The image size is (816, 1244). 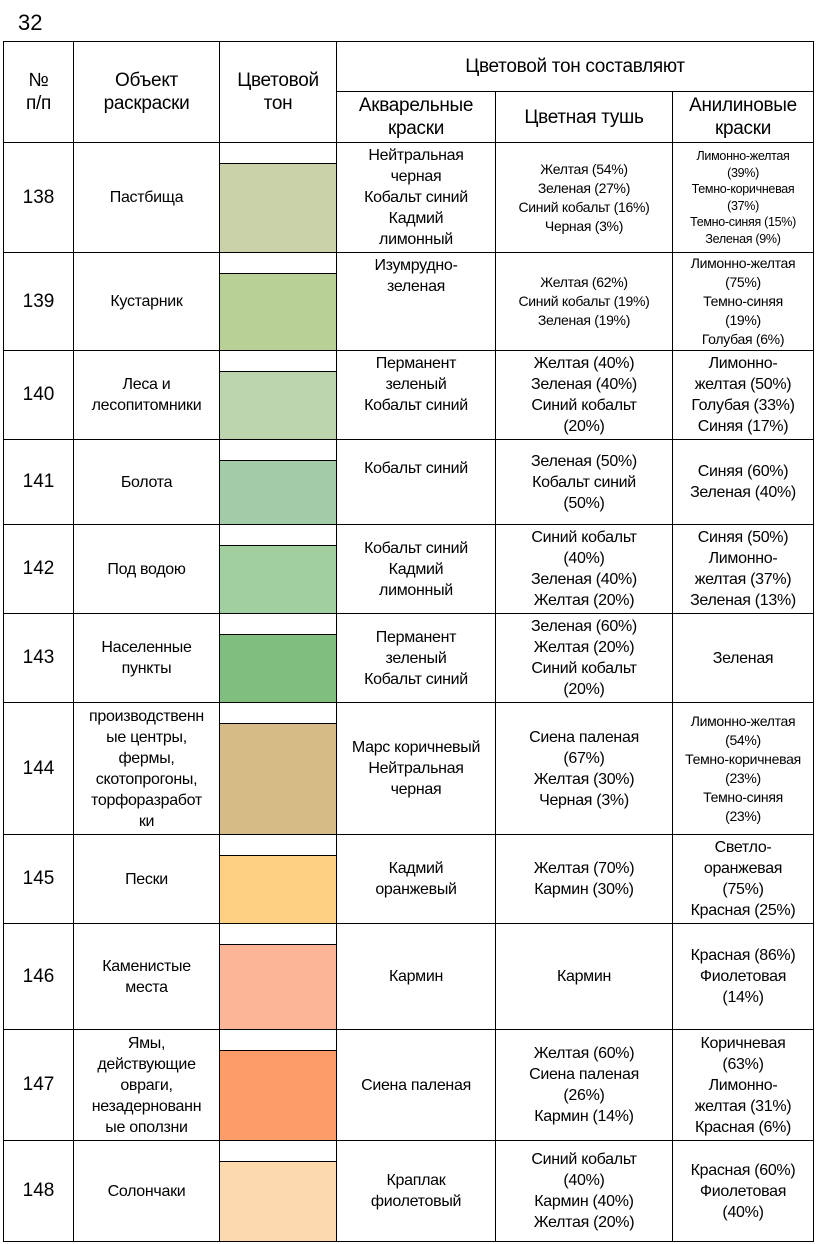 What do you see at coordinates (38, 482) in the screenshot?
I see `row-number: 141` at bounding box center [38, 482].